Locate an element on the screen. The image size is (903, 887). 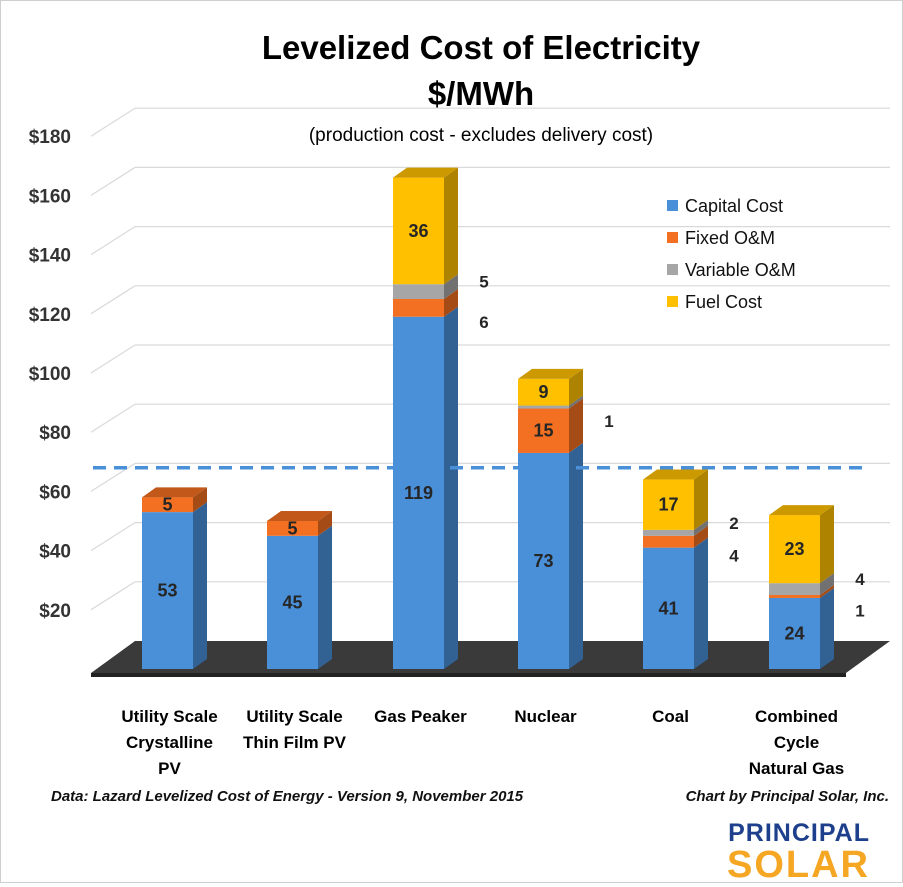
data-label: 45 is located at coordinates (292, 602).